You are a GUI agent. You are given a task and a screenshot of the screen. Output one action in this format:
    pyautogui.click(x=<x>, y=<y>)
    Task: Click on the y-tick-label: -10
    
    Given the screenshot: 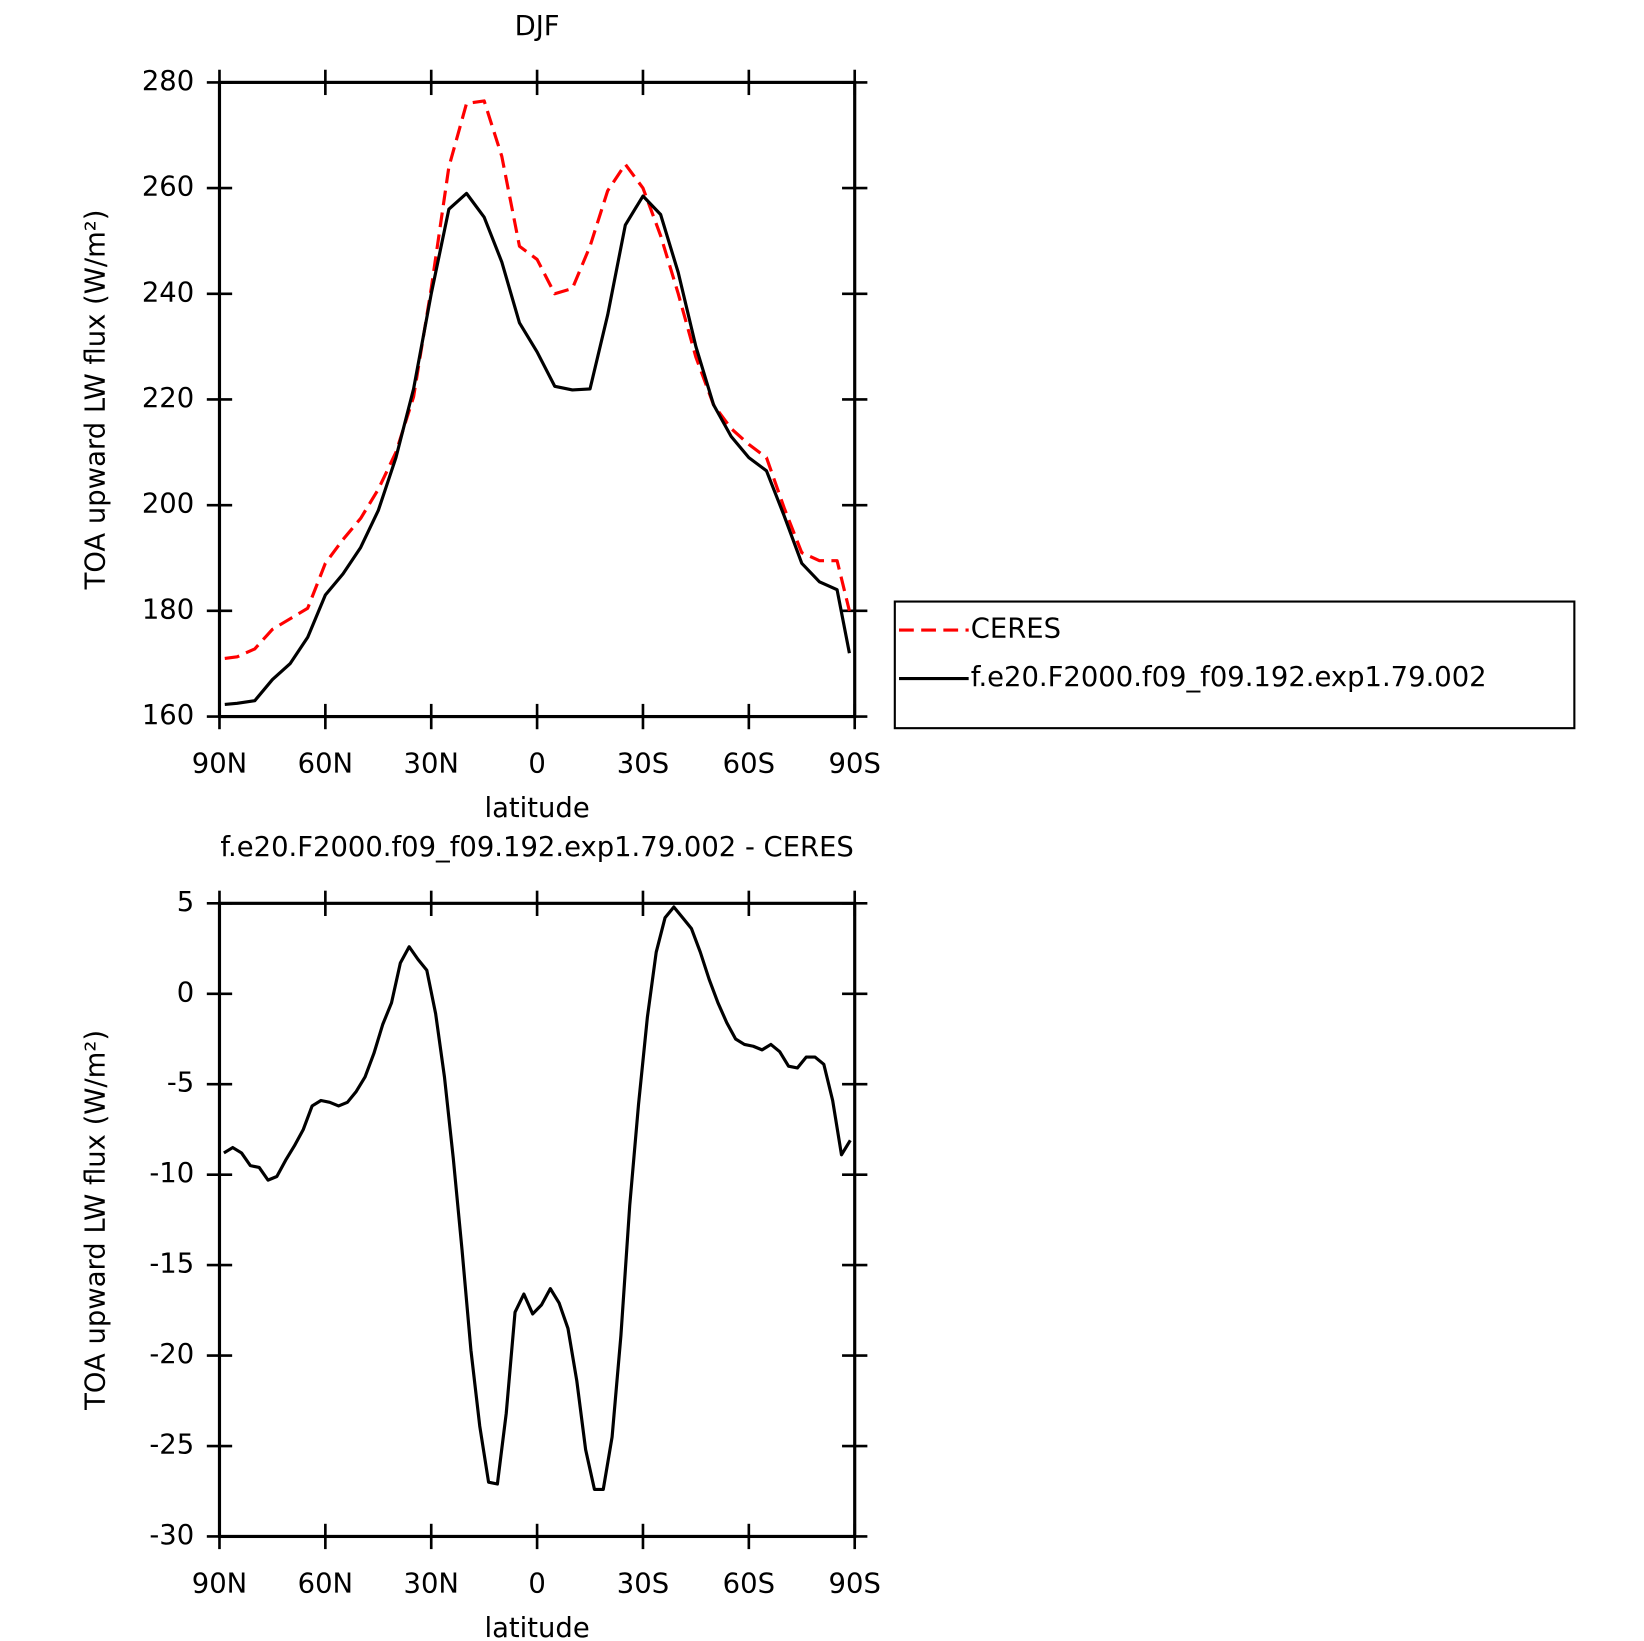 What is the action you would take?
    pyautogui.click(x=171, y=1173)
    